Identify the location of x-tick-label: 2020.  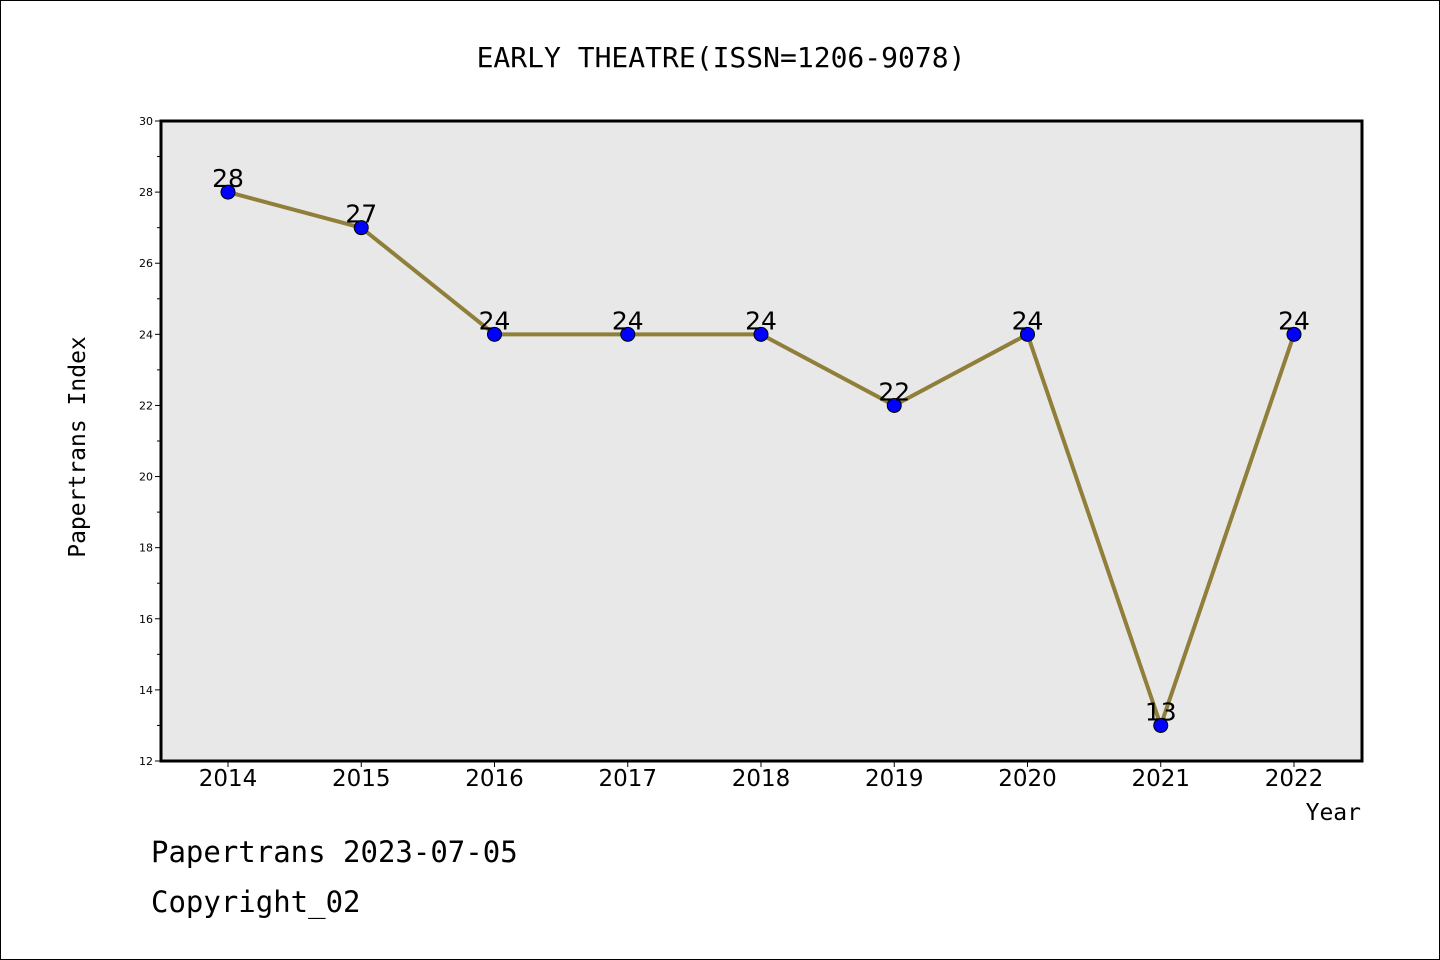
(1027, 779).